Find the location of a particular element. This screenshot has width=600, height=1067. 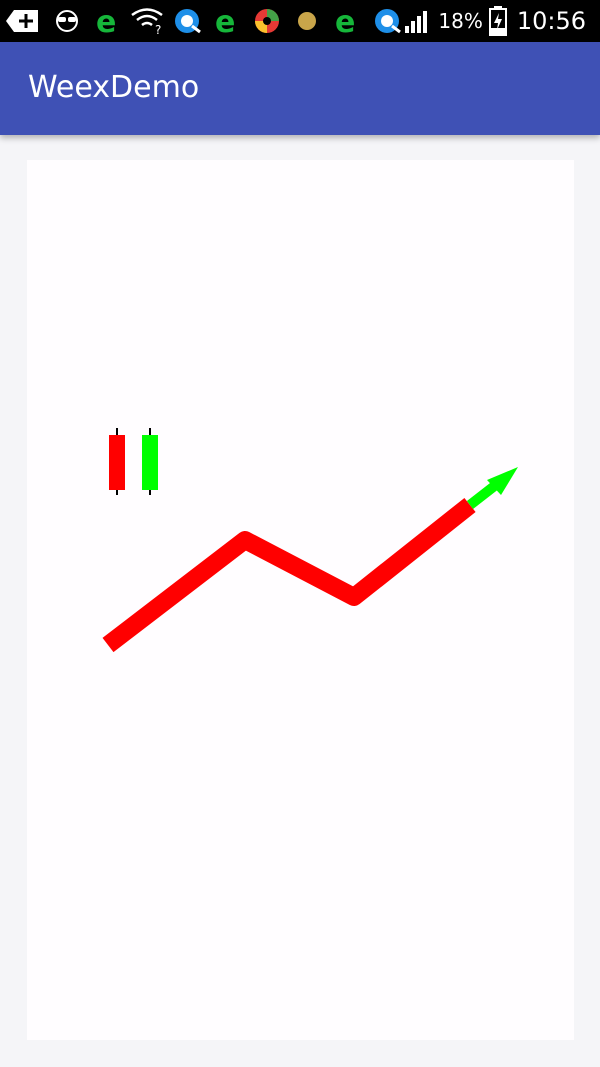

notification-icons: e ? e e is located at coordinates (203, 22).